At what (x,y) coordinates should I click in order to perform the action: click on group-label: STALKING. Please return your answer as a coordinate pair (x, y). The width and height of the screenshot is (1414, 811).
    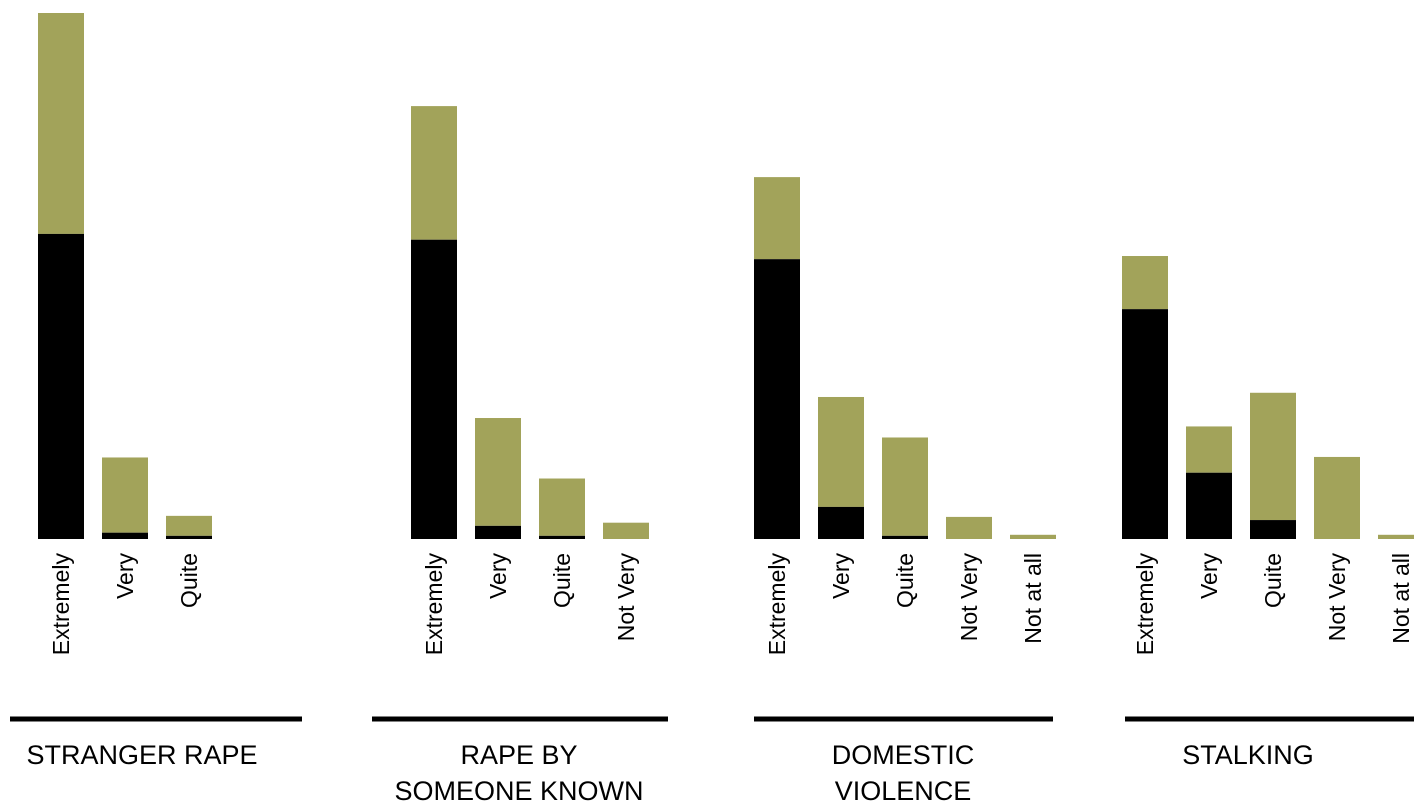
    Looking at the image, I should click on (1248, 755).